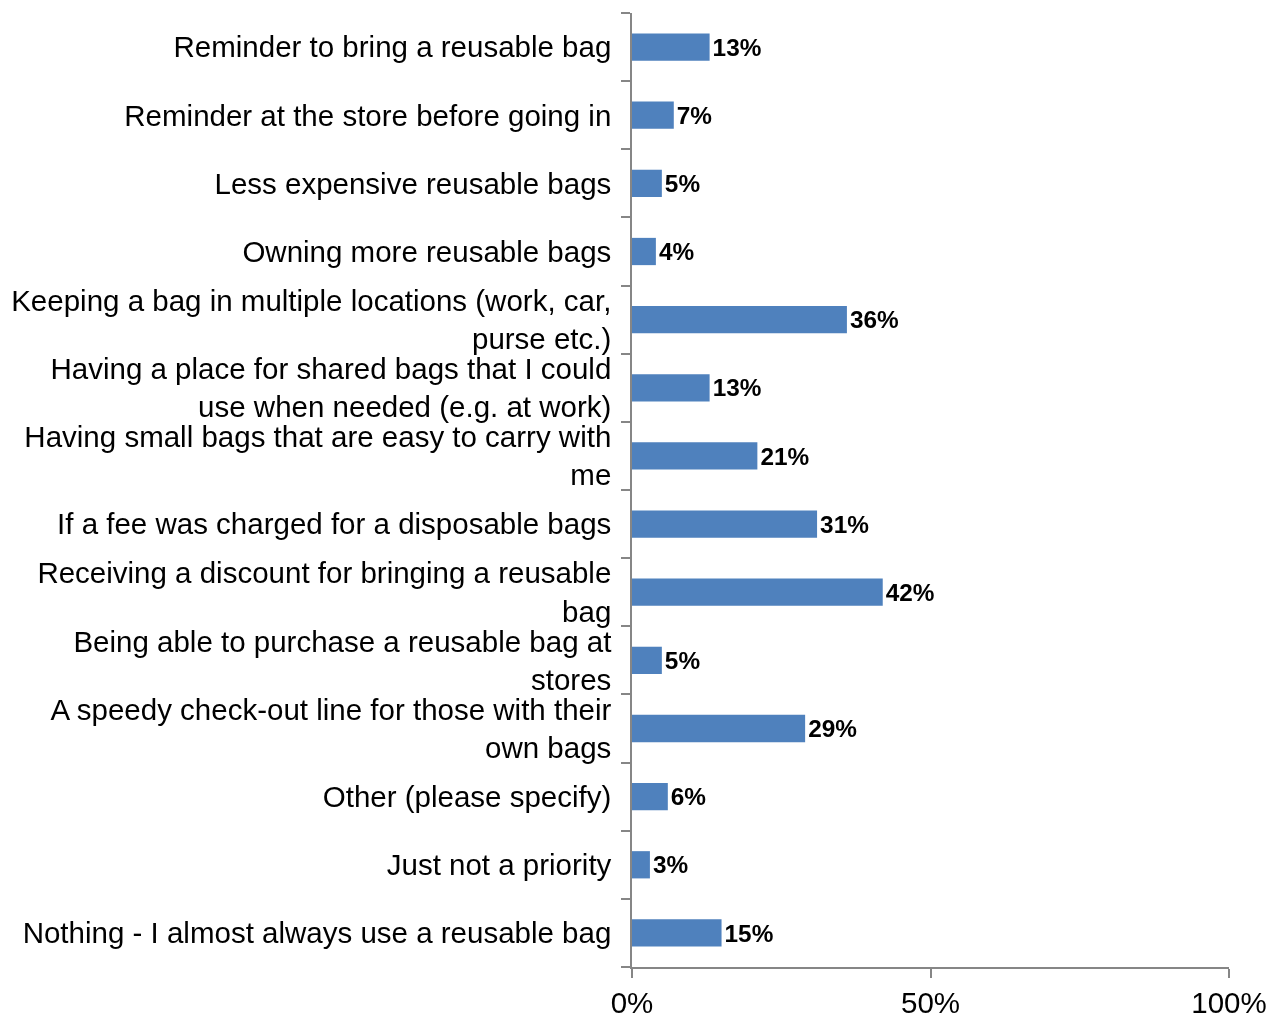 The image size is (1284, 1019). I want to click on y-tick-label: Less expensive reusable bags, so click(413, 183).